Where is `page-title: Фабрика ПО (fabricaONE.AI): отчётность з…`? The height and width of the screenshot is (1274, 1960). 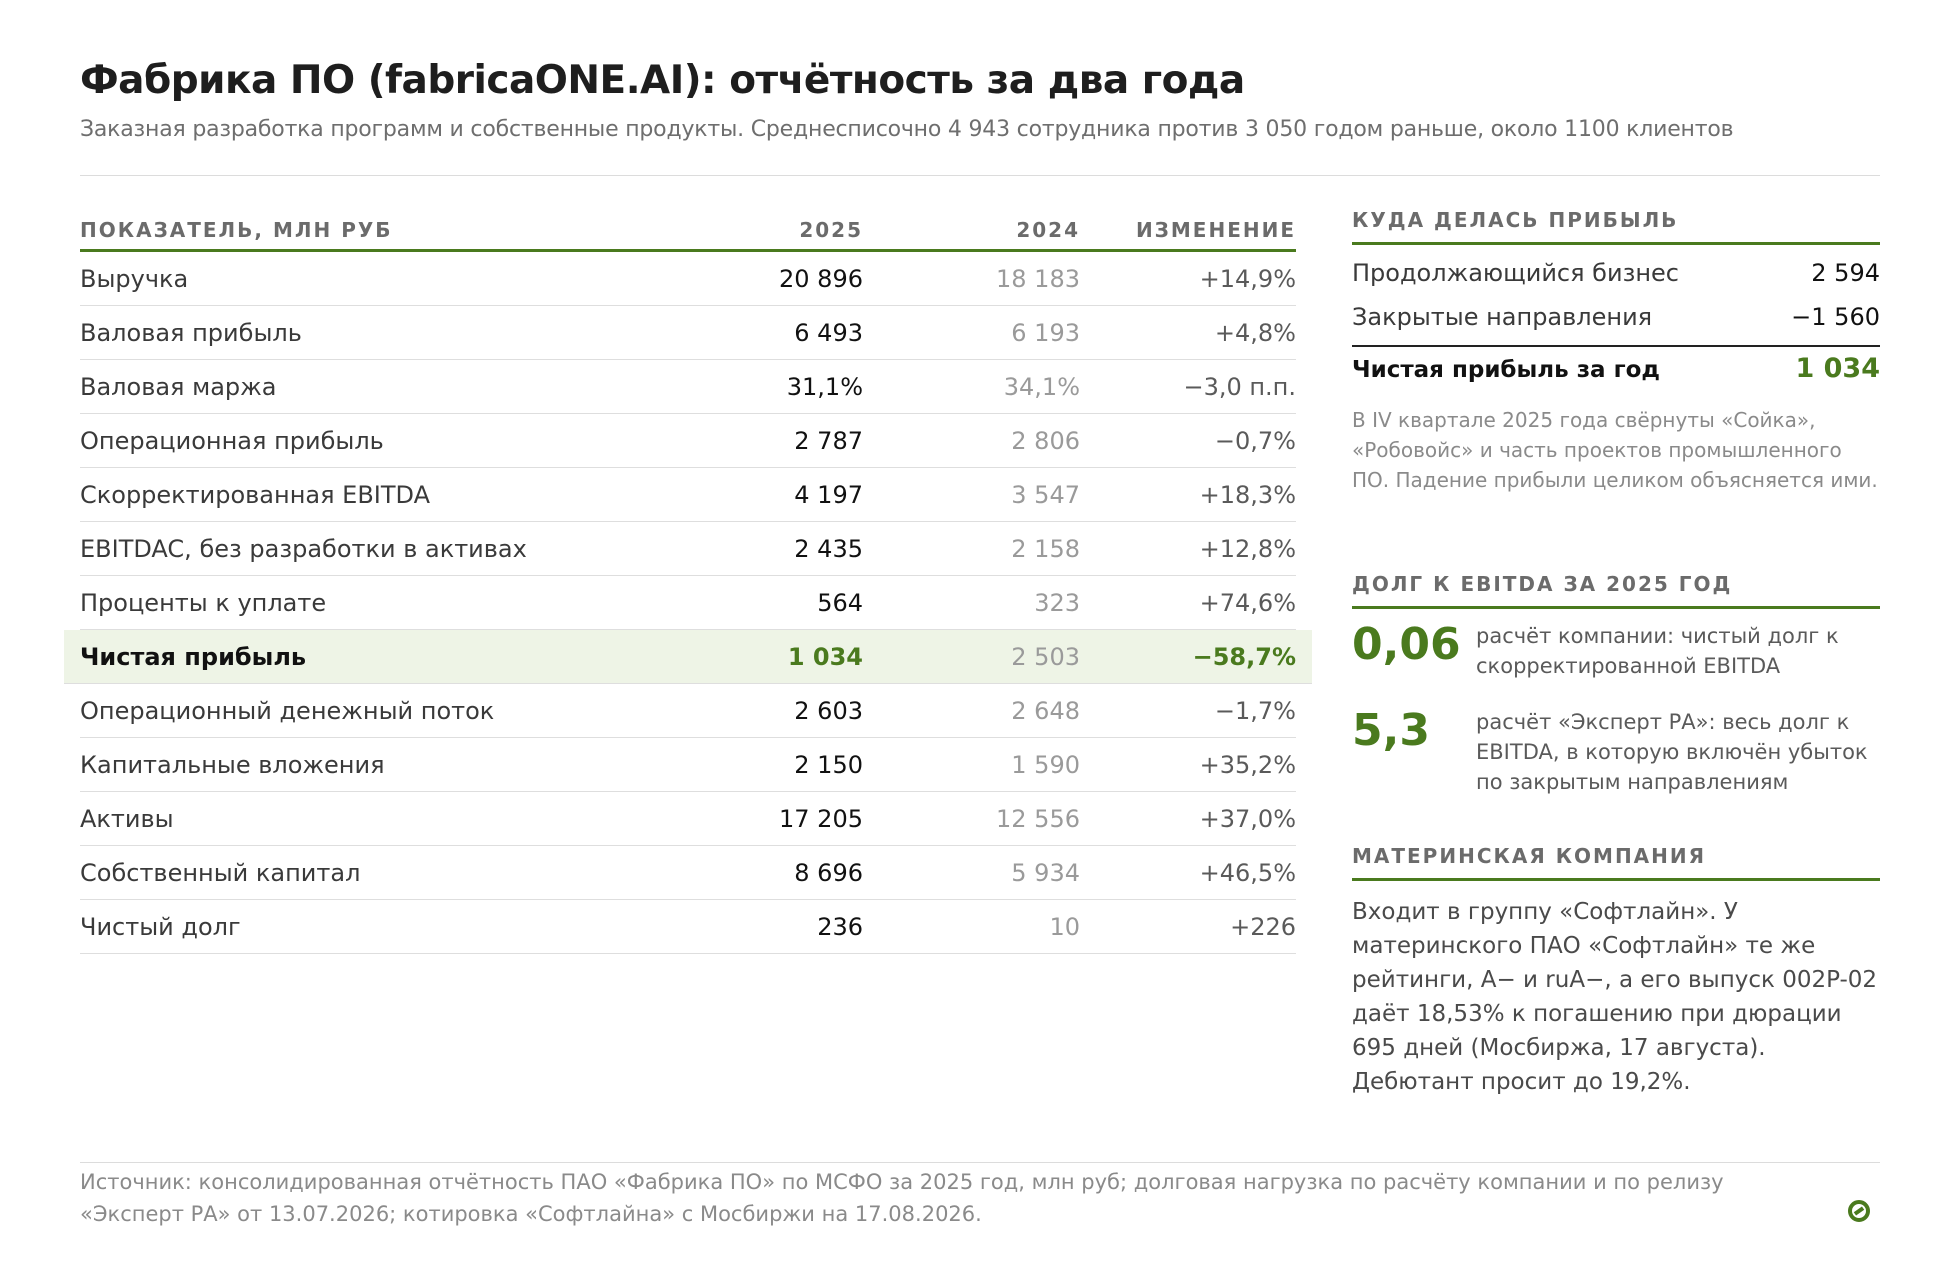 page-title: Фабрика ПО (fabricaONE.AI): отчётность з… is located at coordinates (662, 80).